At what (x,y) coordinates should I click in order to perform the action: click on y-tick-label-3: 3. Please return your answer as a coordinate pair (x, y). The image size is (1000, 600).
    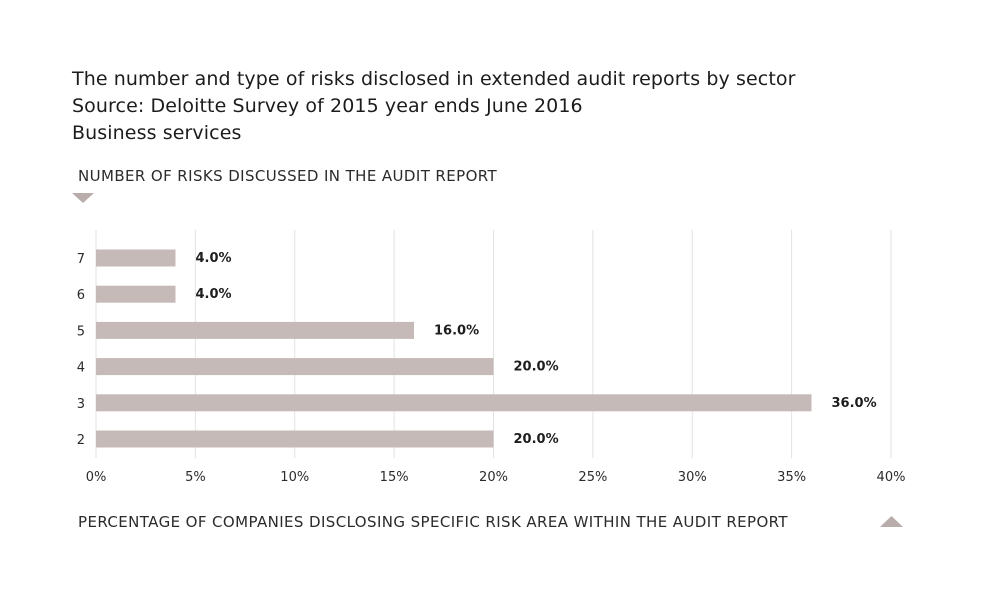
    Looking at the image, I should click on (81, 404).